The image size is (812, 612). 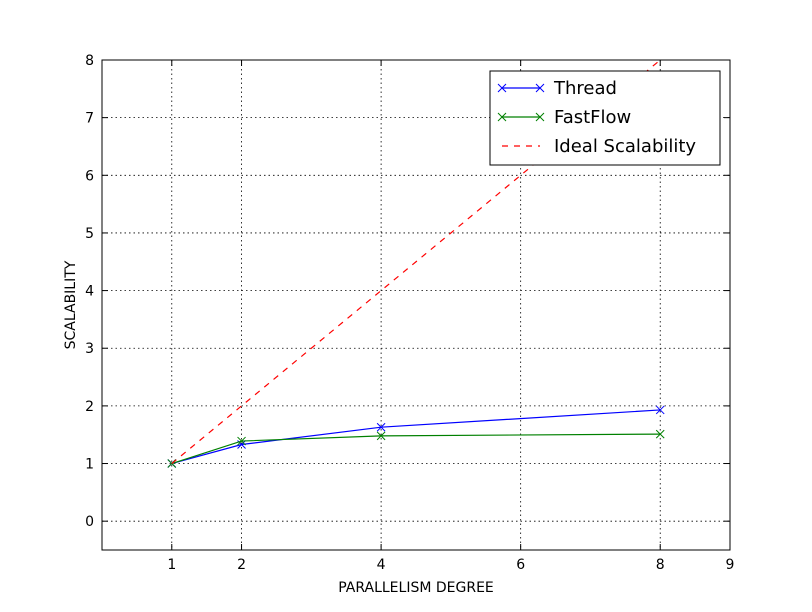 What do you see at coordinates (171, 565) in the screenshot?
I see `x-tick-label: 1` at bounding box center [171, 565].